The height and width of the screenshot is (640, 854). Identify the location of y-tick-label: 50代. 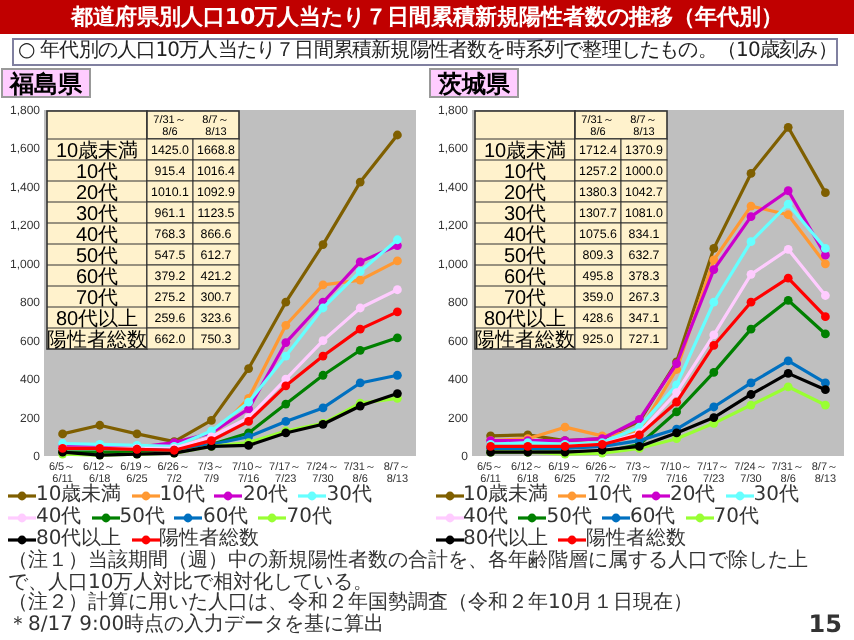
(524, 257).